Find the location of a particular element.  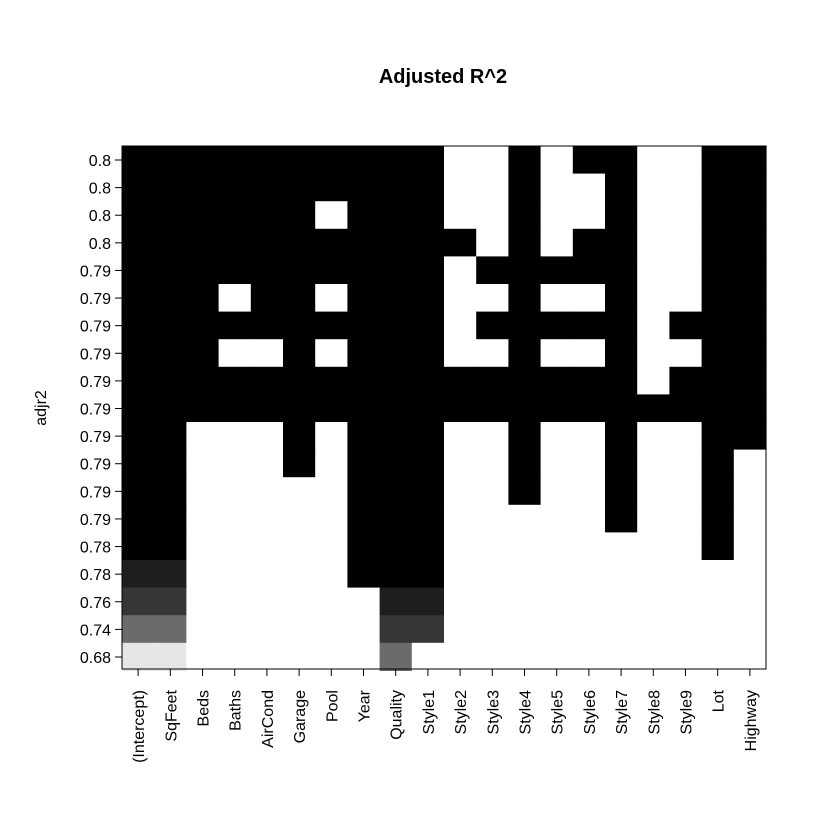

x-tick-label: Style7 is located at coordinates (622, 712).